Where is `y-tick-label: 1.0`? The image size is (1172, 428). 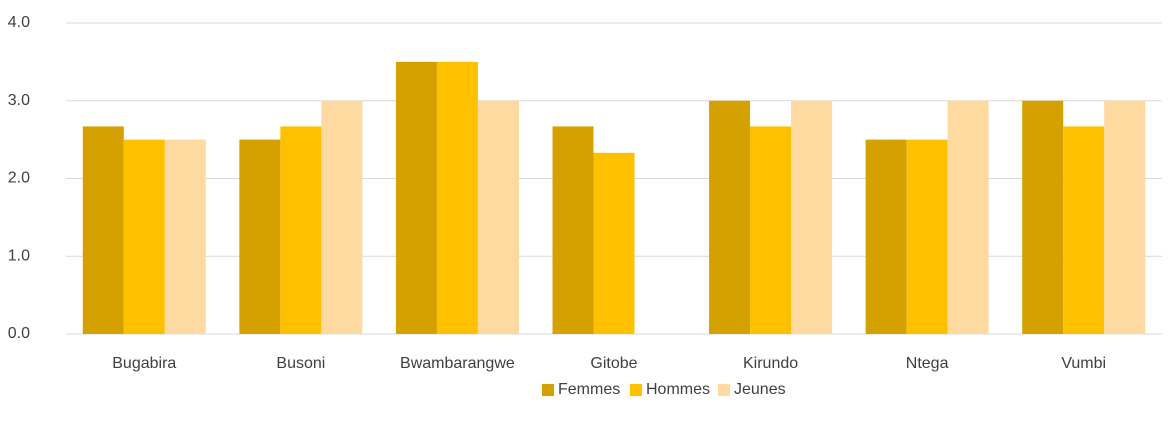
y-tick-label: 1.0 is located at coordinates (19, 255).